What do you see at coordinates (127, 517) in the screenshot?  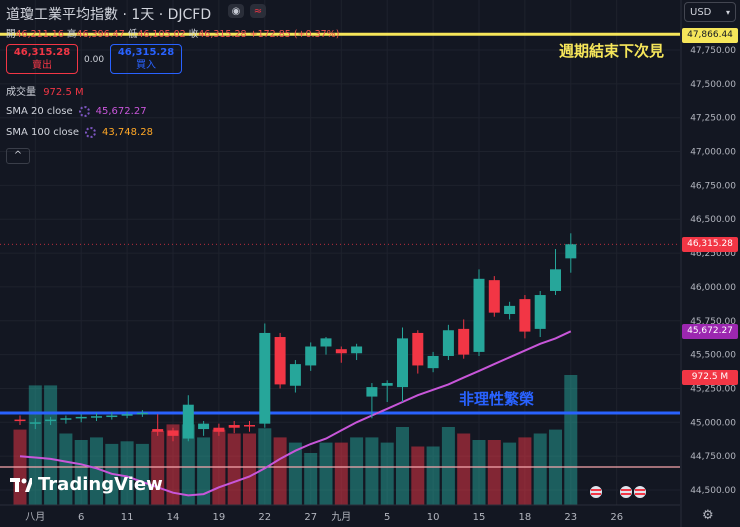 I see `x-tick-label: 11` at bounding box center [127, 517].